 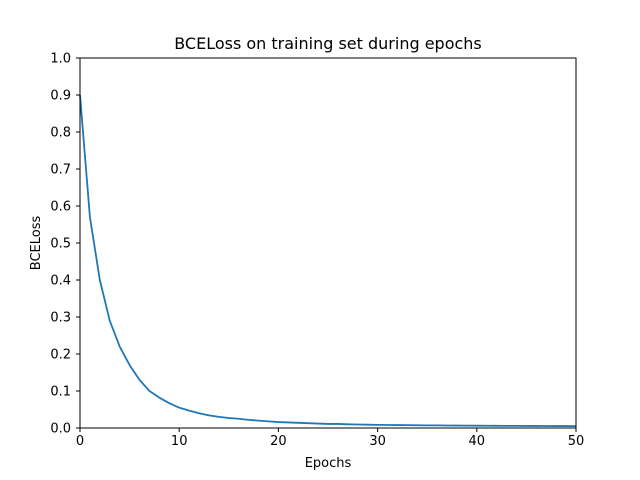 I want to click on y-tick-label: 1.0, so click(x=60, y=59).